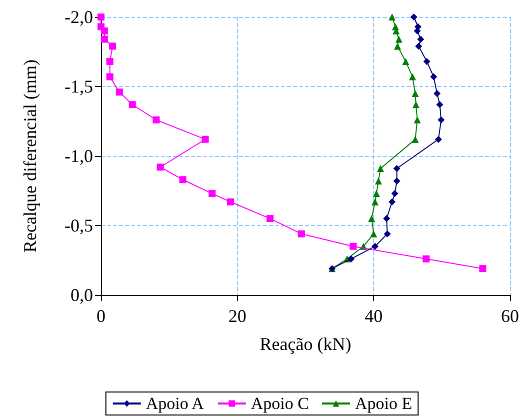  What do you see at coordinates (175, 403) in the screenshot?
I see `legend-label: Apoio A` at bounding box center [175, 403].